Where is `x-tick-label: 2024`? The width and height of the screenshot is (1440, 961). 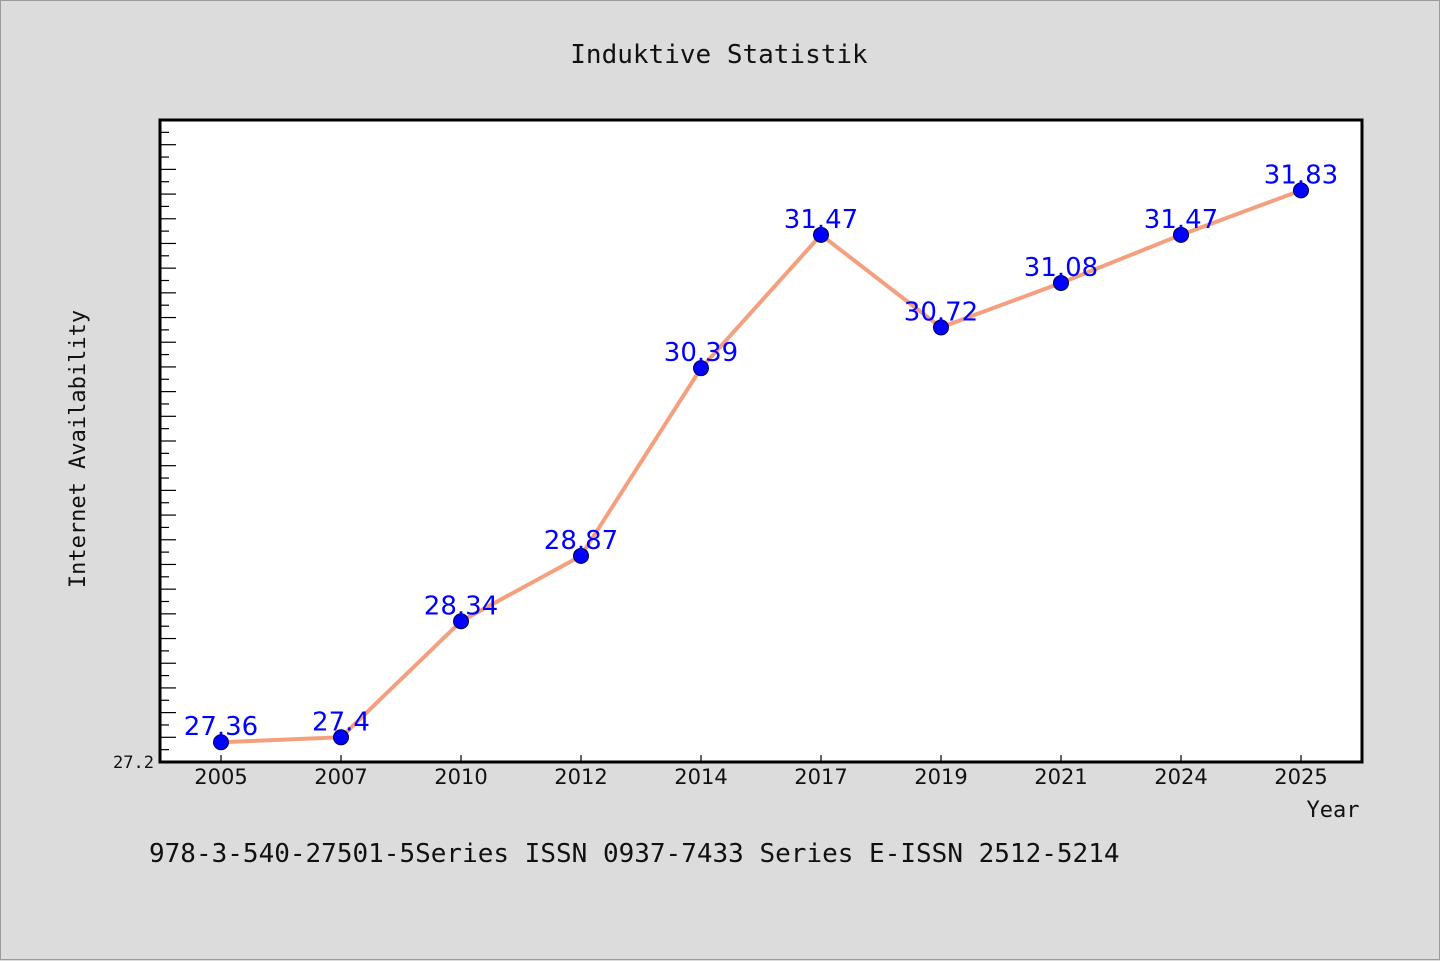 x-tick-label: 2024 is located at coordinates (1180, 777).